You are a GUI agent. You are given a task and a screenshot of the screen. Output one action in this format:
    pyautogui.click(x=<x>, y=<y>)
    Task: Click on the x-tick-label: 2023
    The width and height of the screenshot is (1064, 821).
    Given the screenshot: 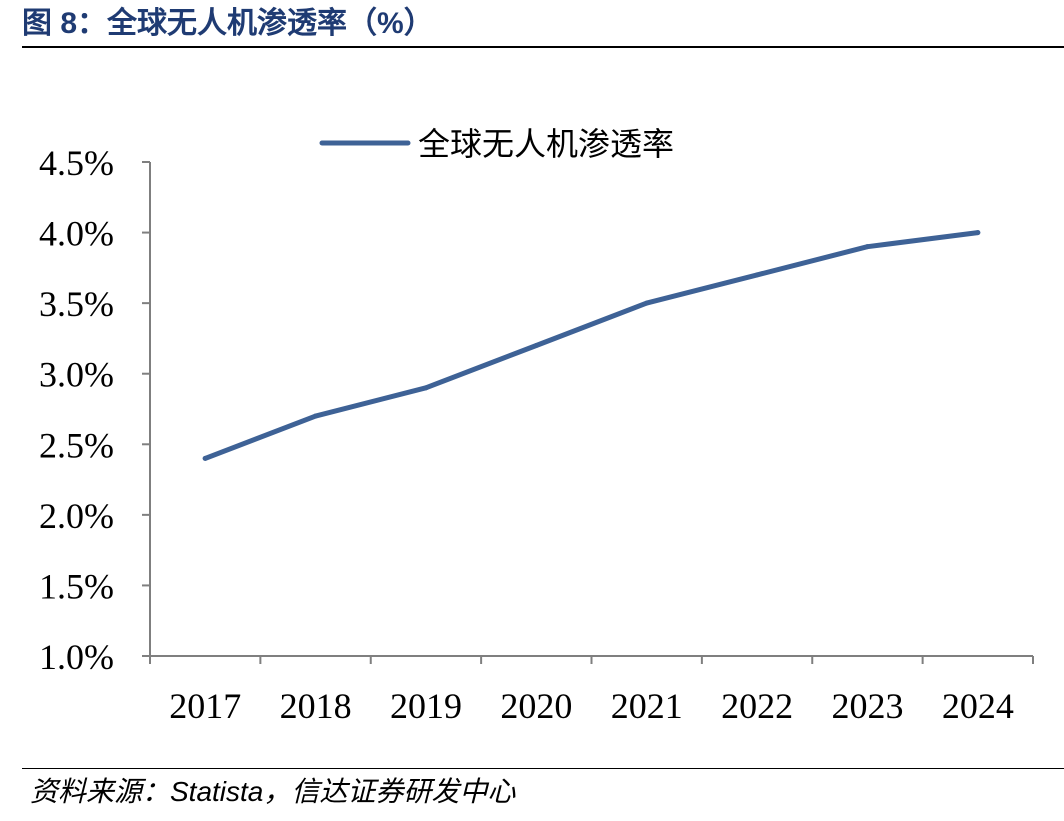 What is the action you would take?
    pyautogui.click(x=867, y=706)
    